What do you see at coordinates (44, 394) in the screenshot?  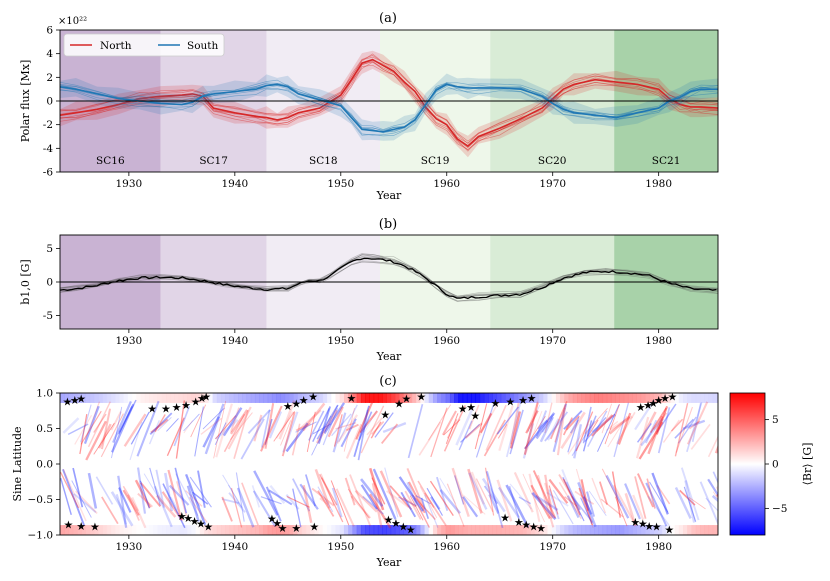 I see `panel-c-ytick-label: 1.0` at bounding box center [44, 394].